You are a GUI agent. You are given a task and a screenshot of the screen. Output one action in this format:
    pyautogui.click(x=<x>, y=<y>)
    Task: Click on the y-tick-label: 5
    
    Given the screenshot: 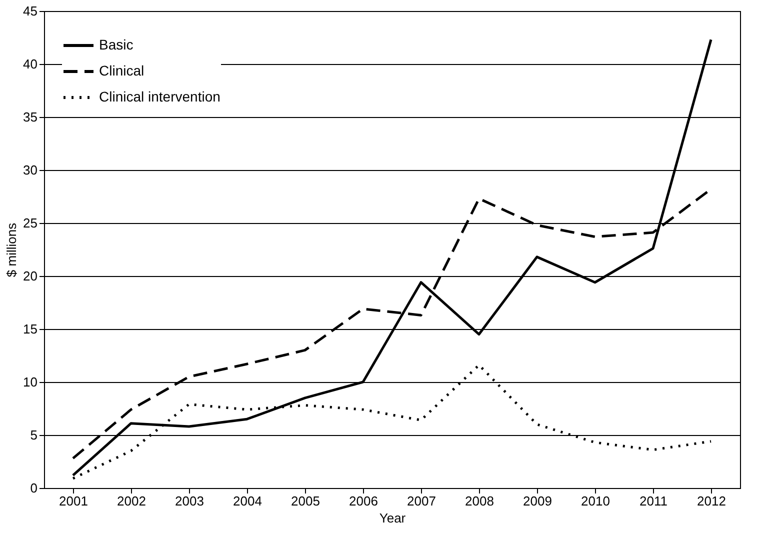 What is the action you would take?
    pyautogui.click(x=34, y=435)
    